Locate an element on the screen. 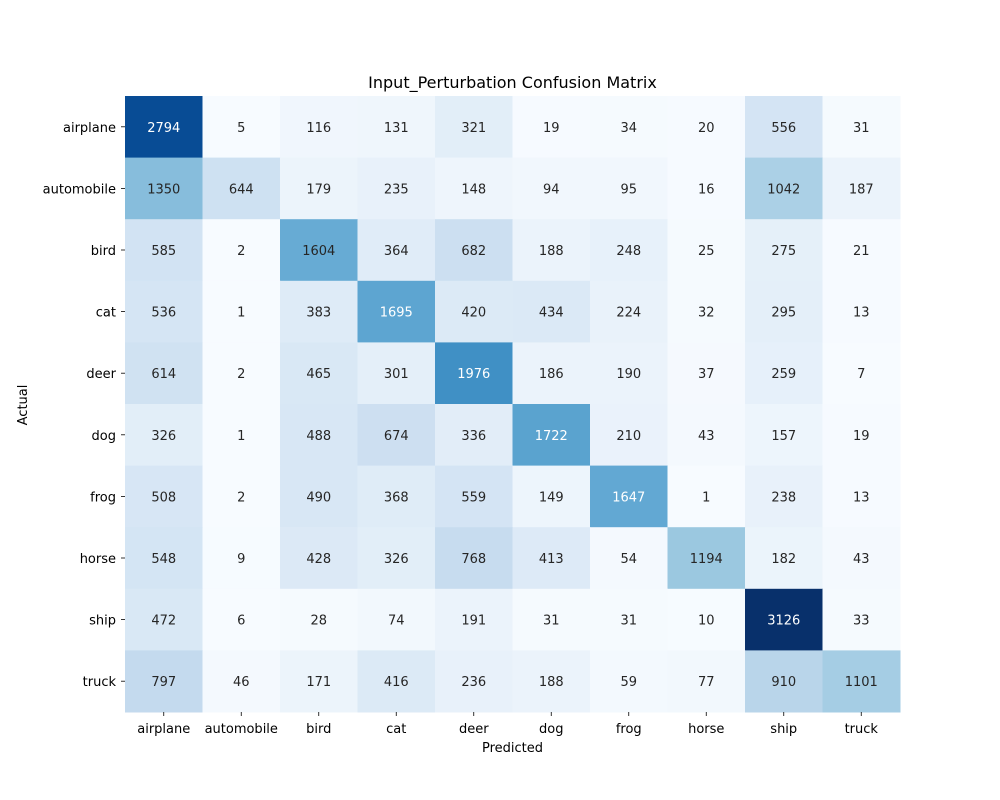 This screenshot has height=800, width=1000. heatmap-cell-label: 1350 is located at coordinates (163, 189).